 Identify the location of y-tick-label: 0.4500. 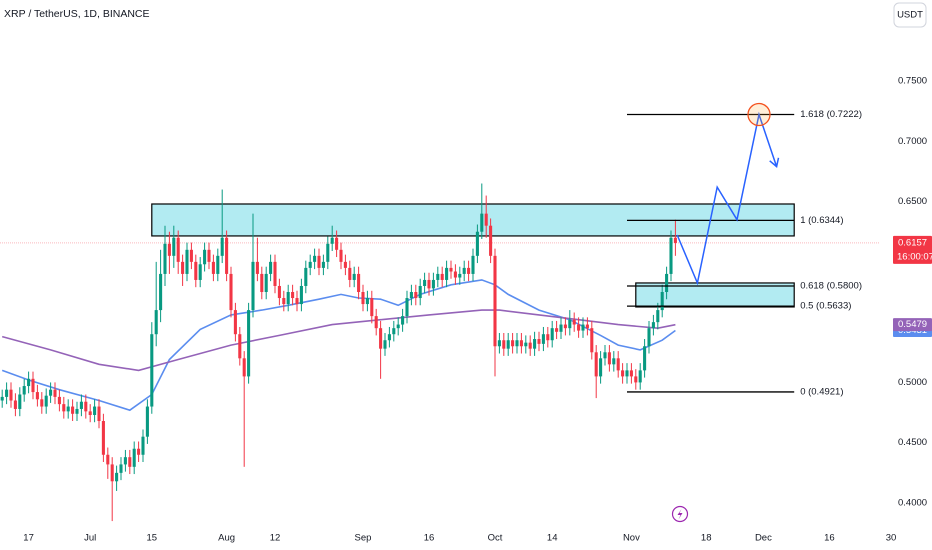
(912, 442).